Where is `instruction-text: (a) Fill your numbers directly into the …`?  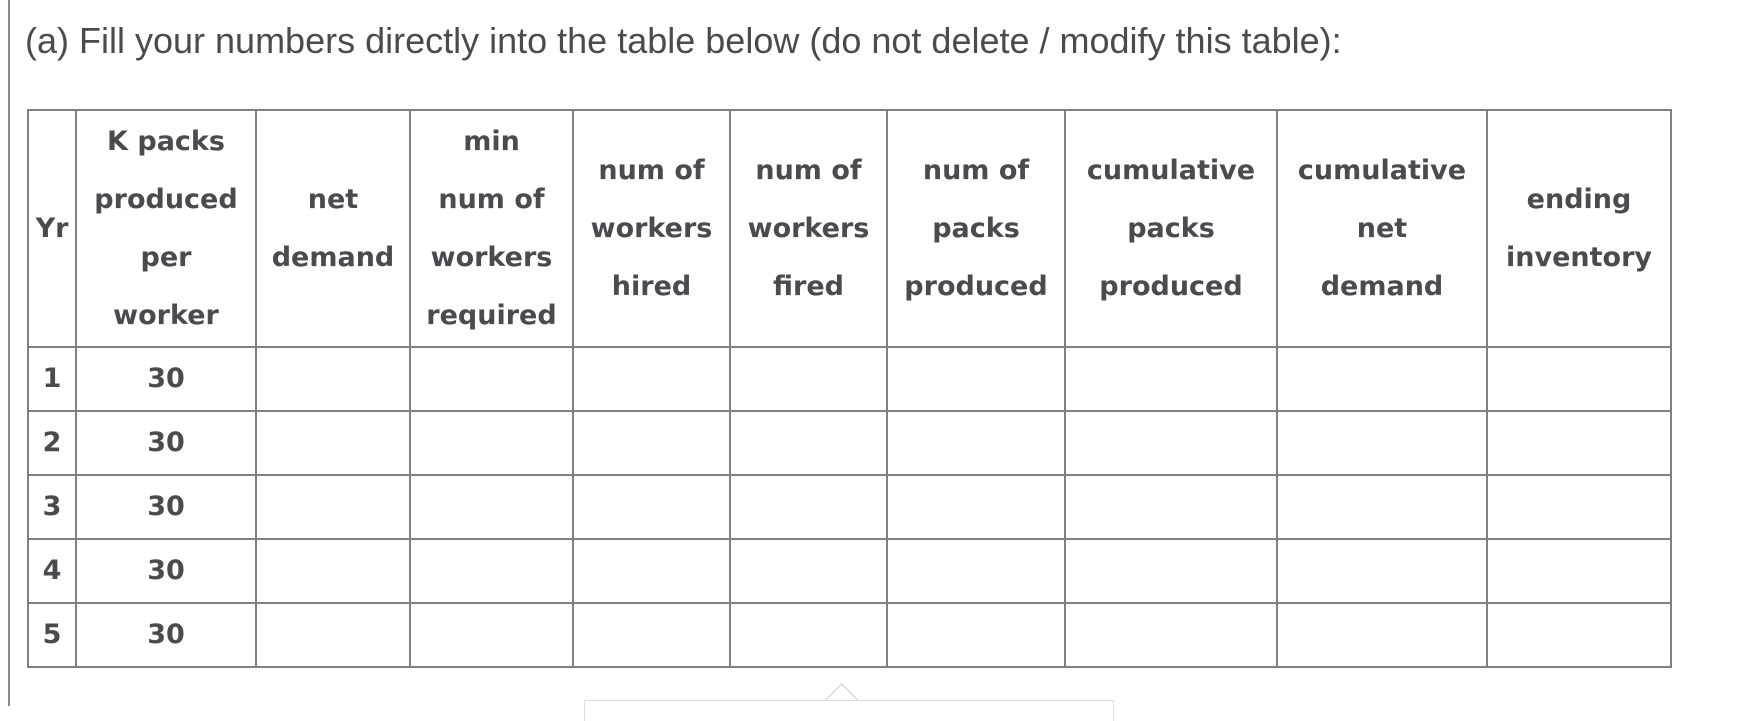
instruction-text: (a) Fill your numbers directly into the … is located at coordinates (683, 40).